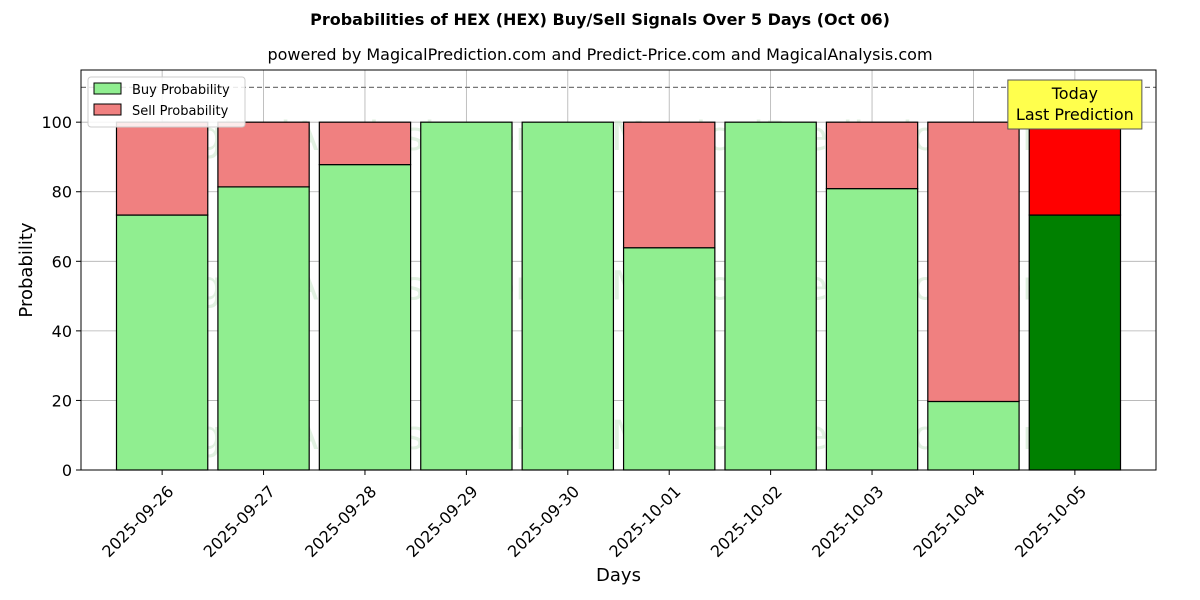 The image size is (1200, 600). Describe the element at coordinates (107, 88) in the screenshot. I see `legend-swatch-buy` at that location.